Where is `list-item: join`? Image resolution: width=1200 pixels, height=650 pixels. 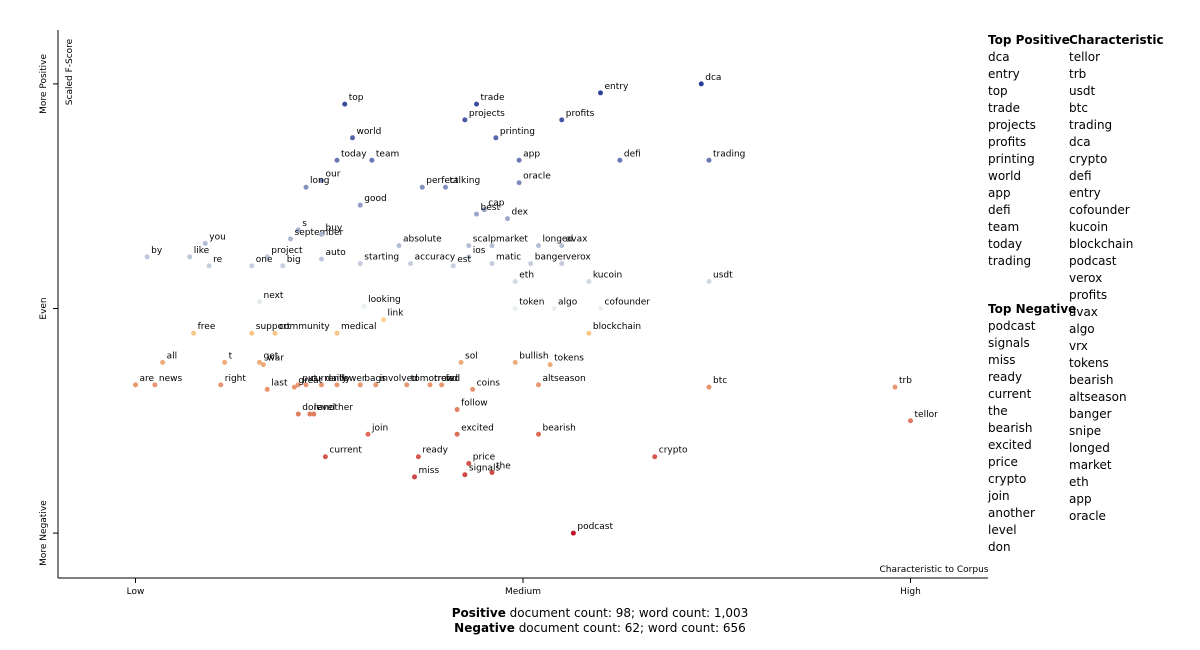 list-item: join is located at coordinates (999, 496).